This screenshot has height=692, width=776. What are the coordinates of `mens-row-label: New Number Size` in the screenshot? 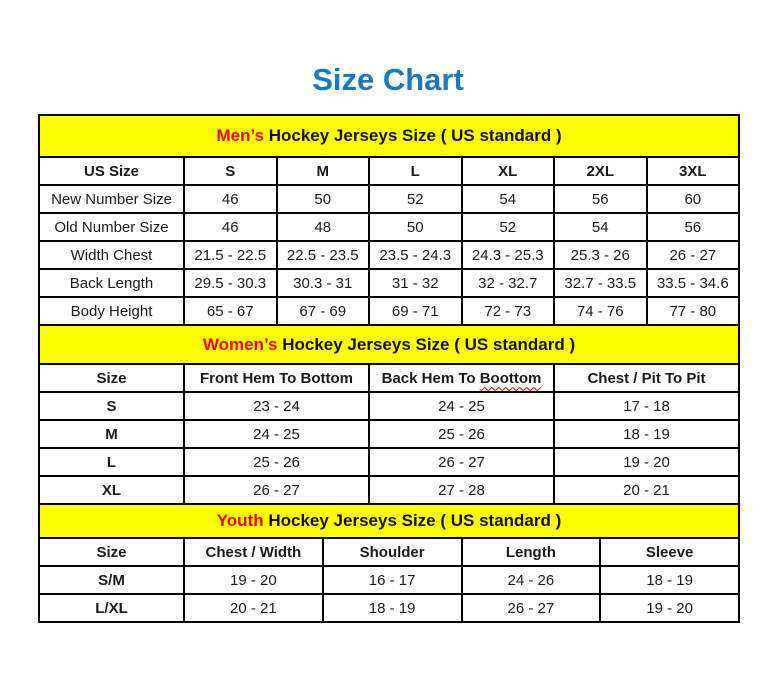 It's located at (111, 199).